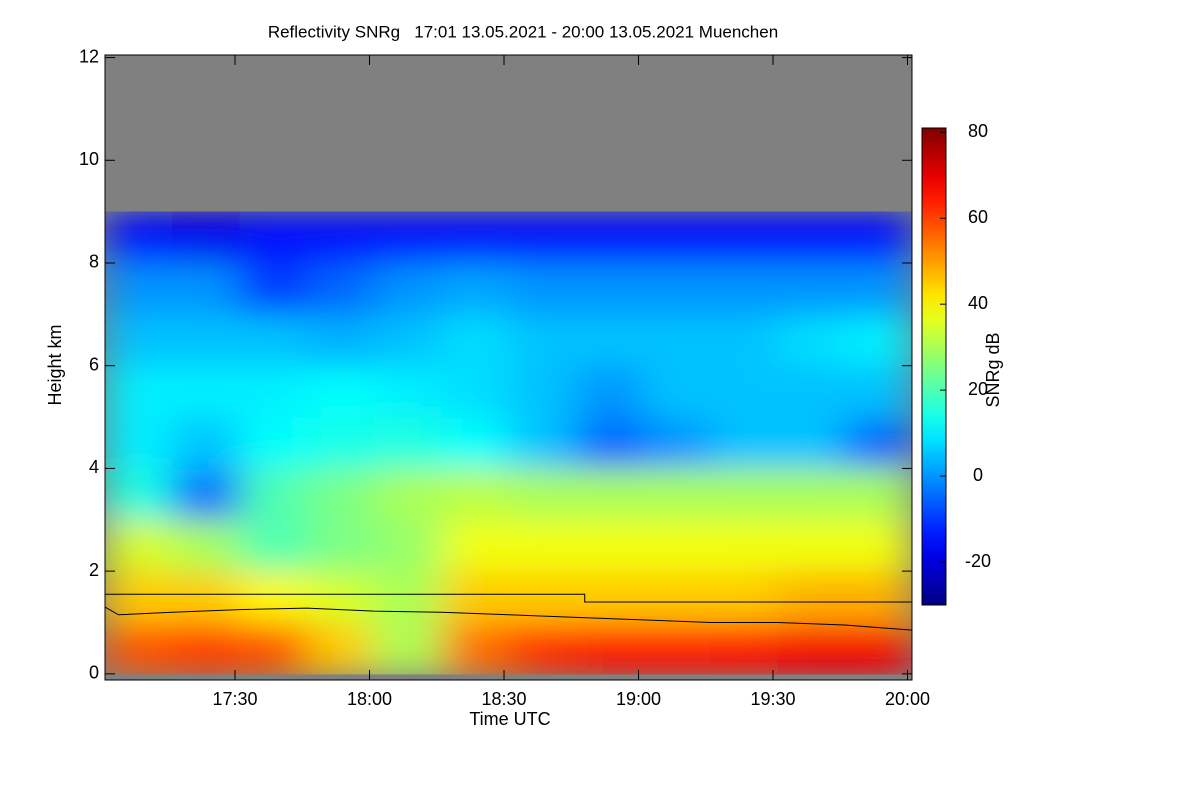 This screenshot has width=1200, height=800. What do you see at coordinates (369, 699) in the screenshot?
I see `x-tick-label: 18:00` at bounding box center [369, 699].